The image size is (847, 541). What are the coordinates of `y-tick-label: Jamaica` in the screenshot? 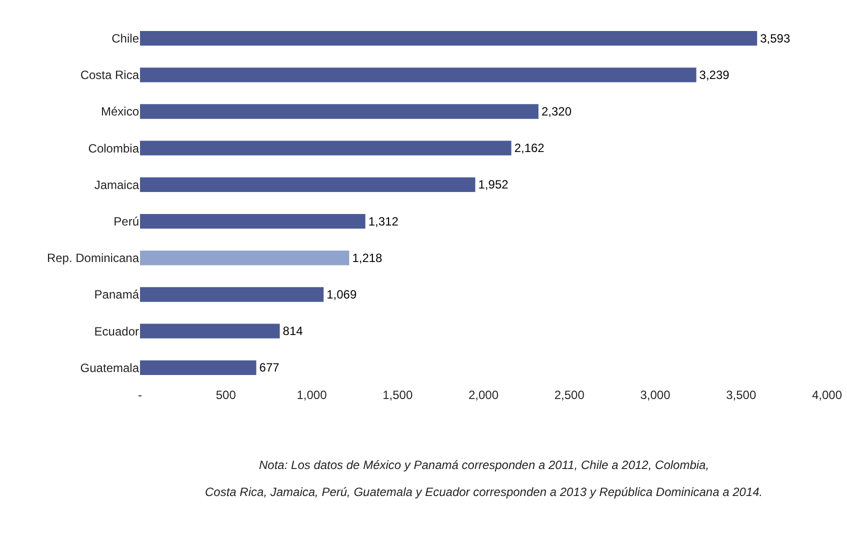 It's located at (117, 185).